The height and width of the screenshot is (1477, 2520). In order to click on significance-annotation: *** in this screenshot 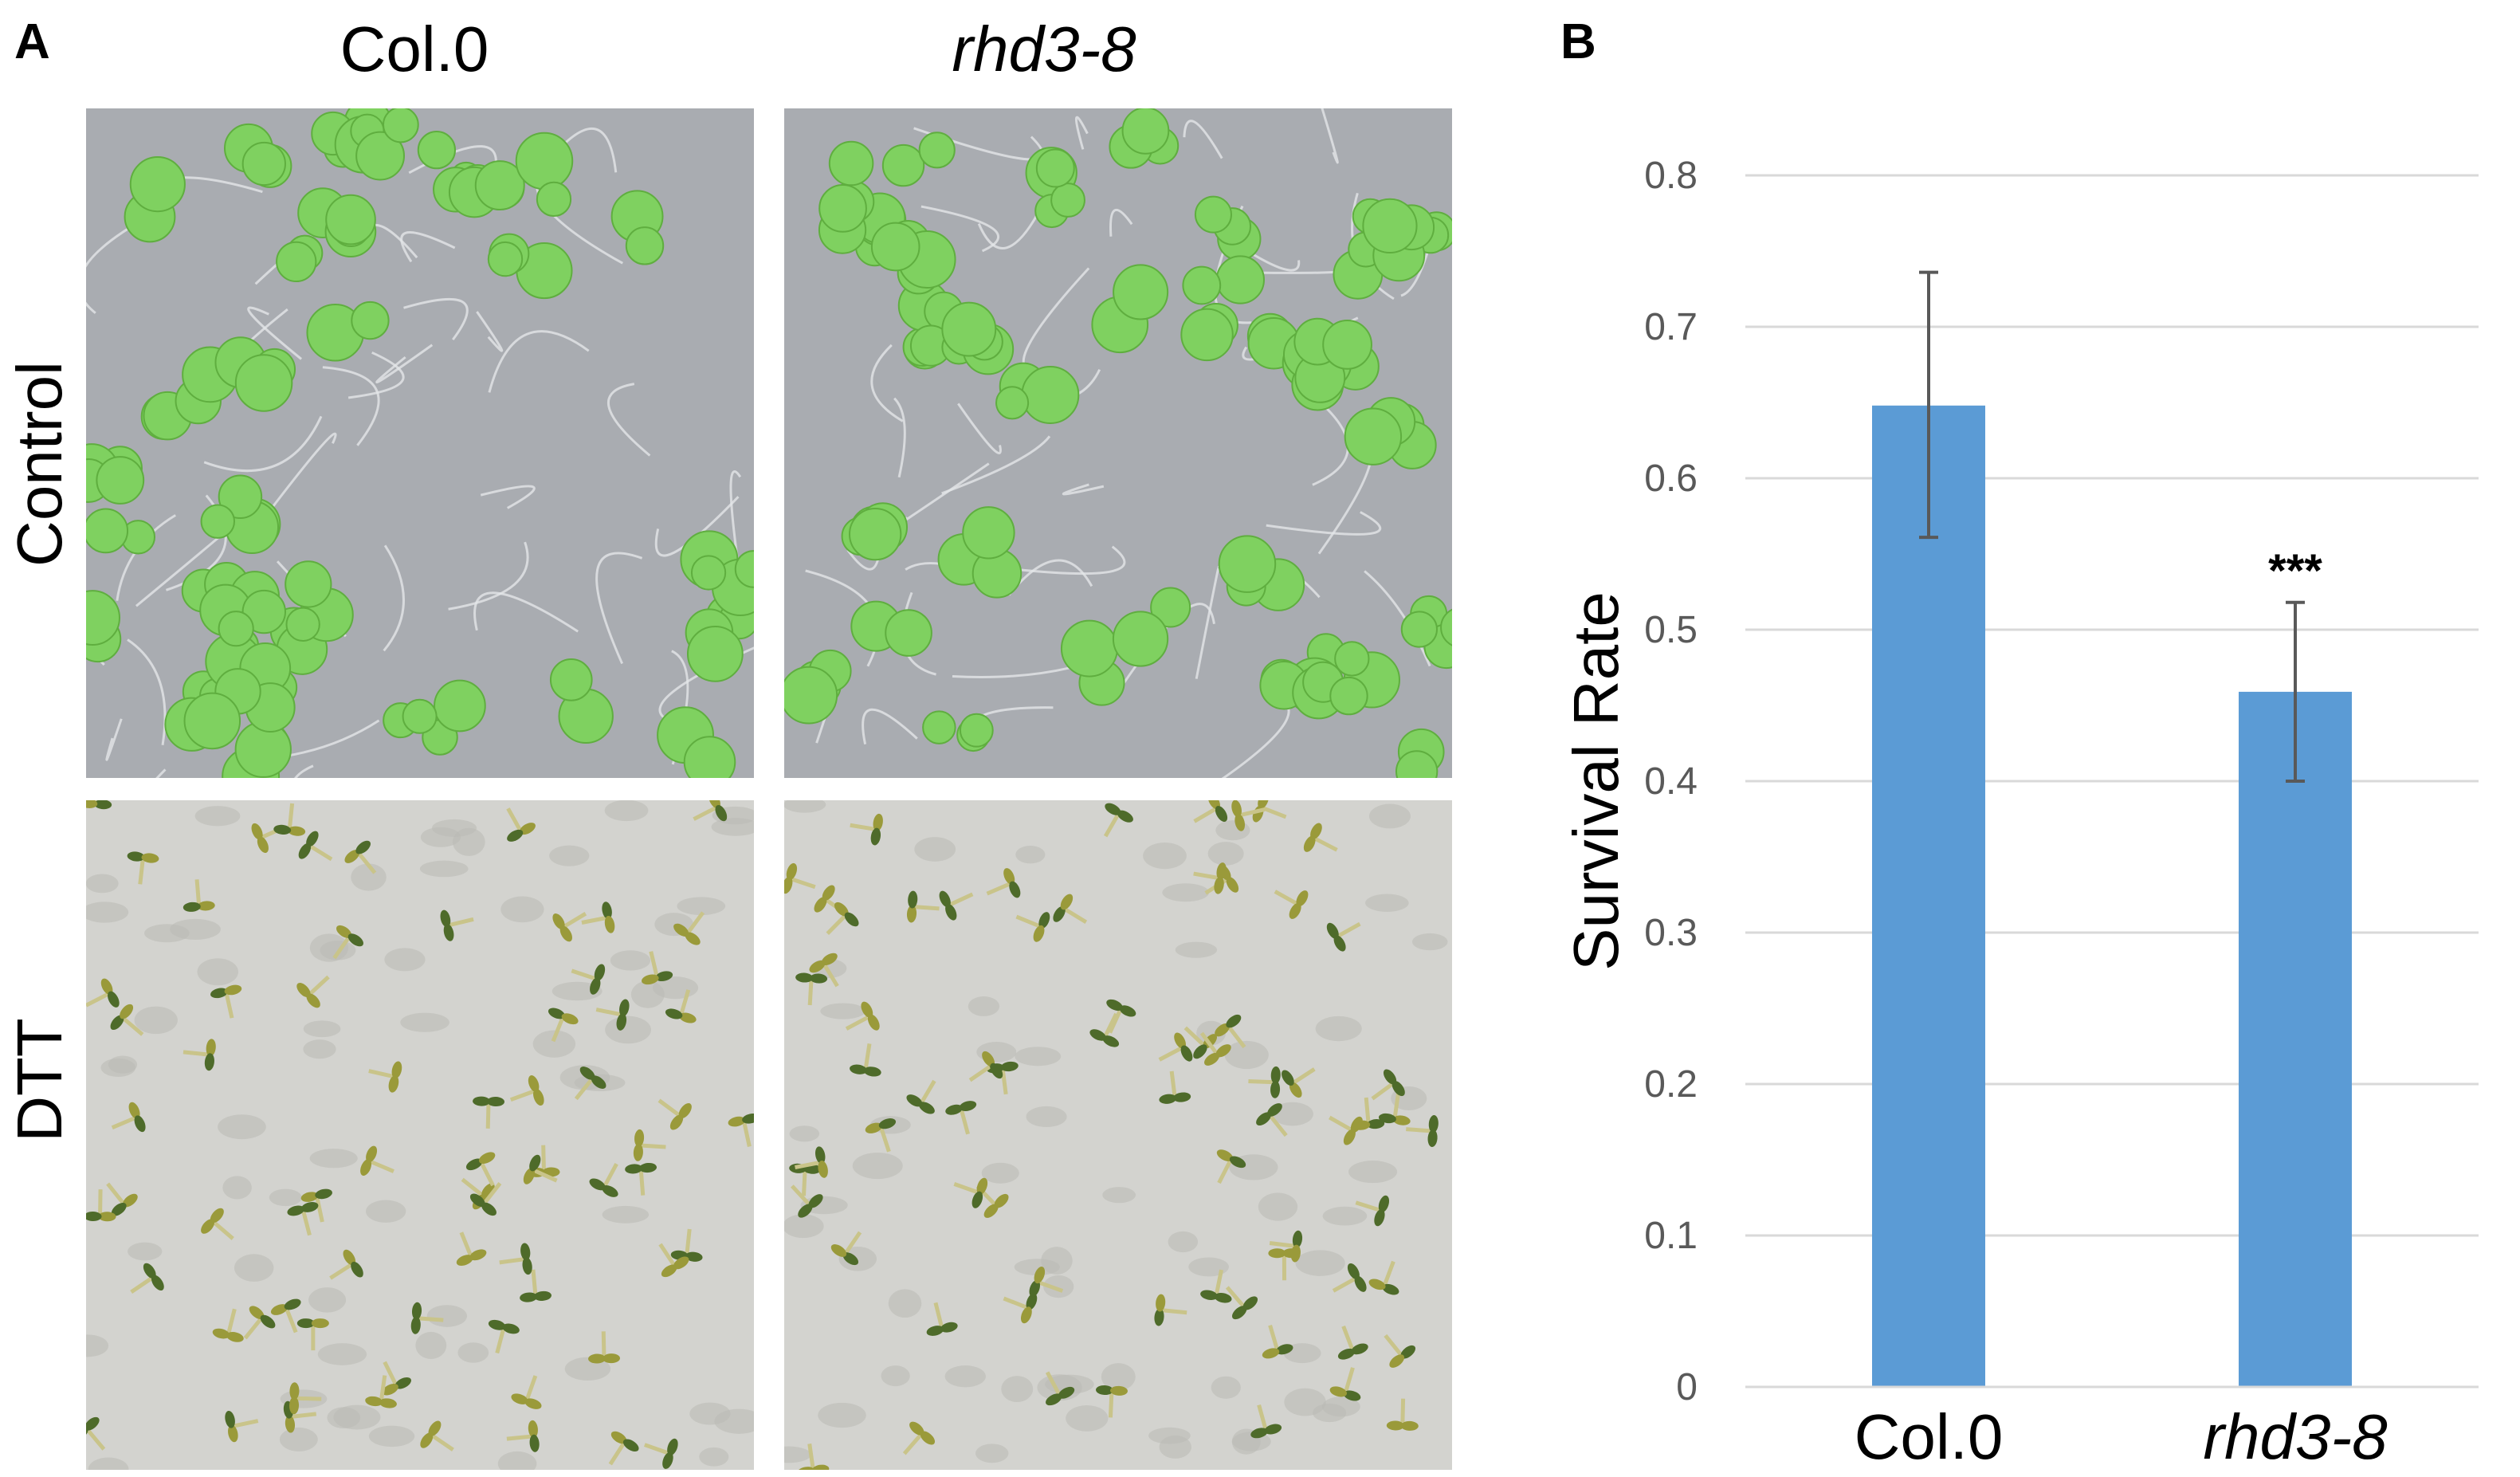, I will do `click(2295, 571)`.